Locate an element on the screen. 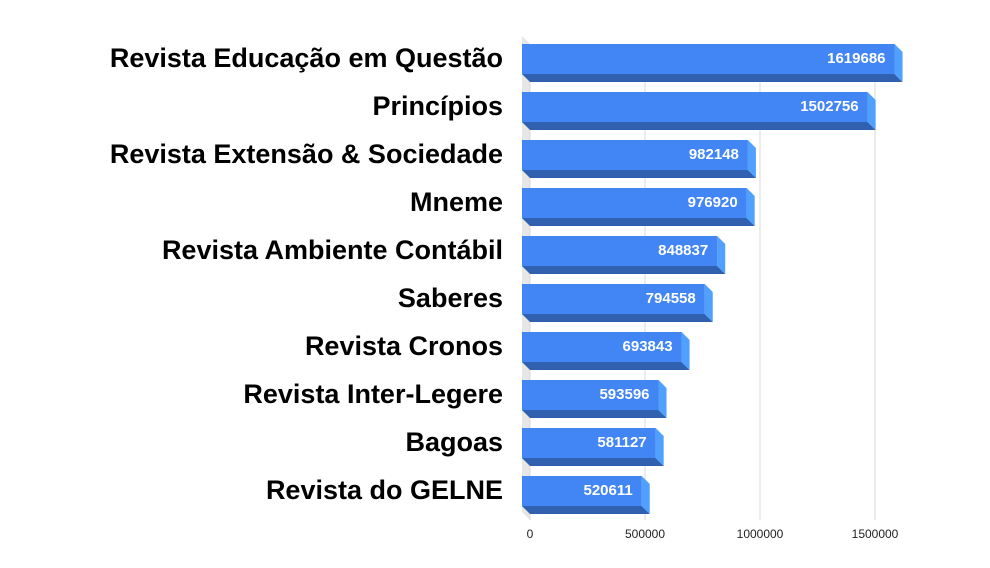  category-label: Mneme is located at coordinates (456, 202).